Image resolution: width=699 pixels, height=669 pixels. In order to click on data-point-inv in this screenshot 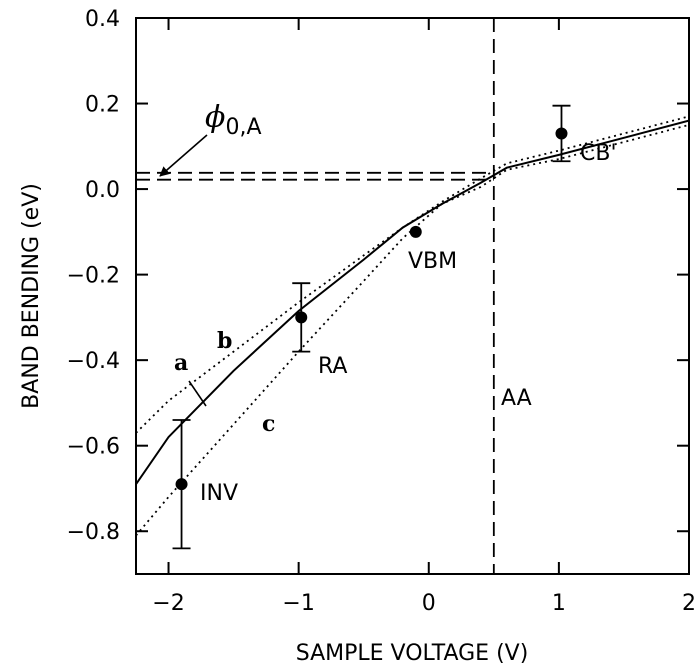, I will do `click(181, 484)`.